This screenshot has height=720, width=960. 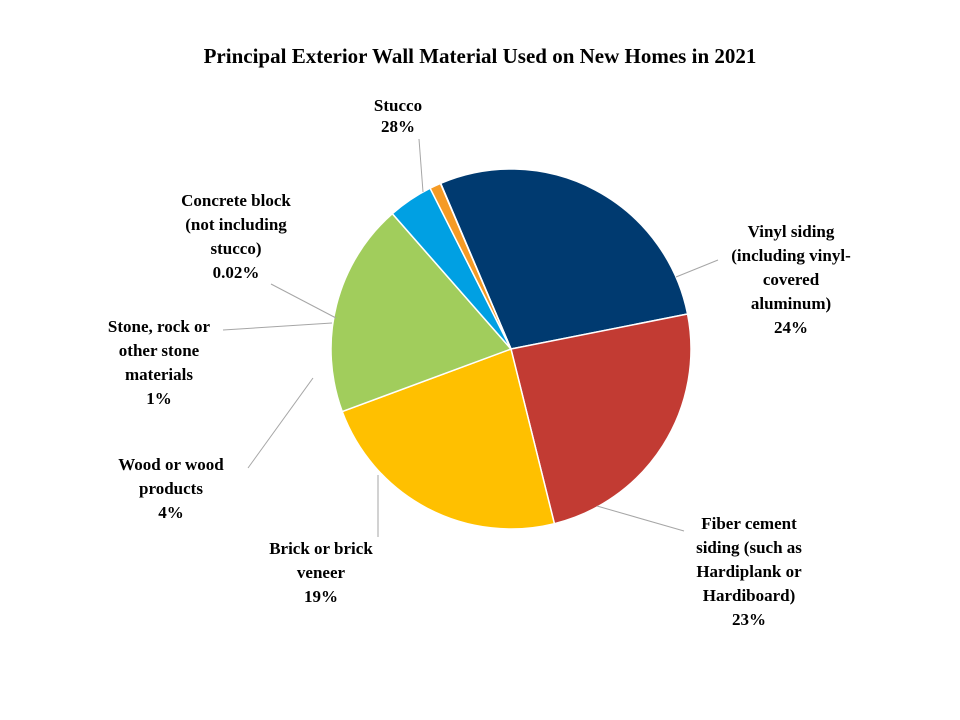 I want to click on slice-label-line: 4%, so click(x=171, y=512).